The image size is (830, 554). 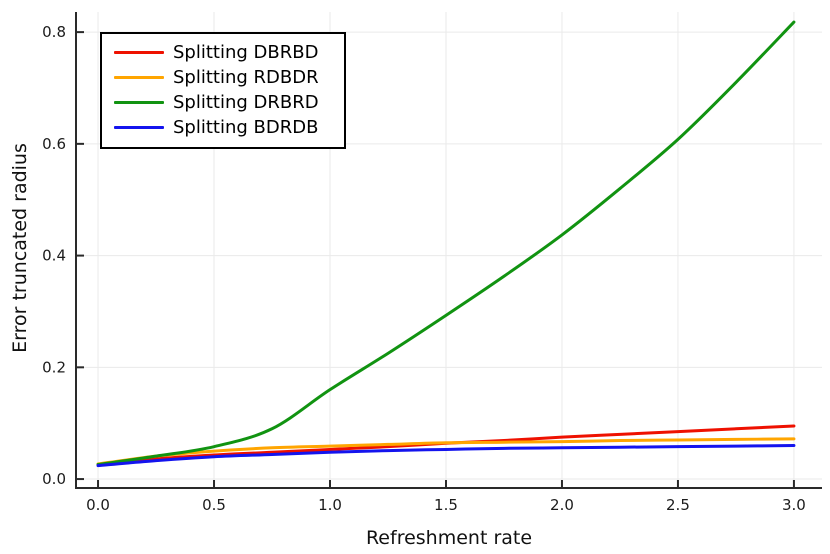 What do you see at coordinates (54, 144) in the screenshot?
I see `y-tick-label: 0.6` at bounding box center [54, 144].